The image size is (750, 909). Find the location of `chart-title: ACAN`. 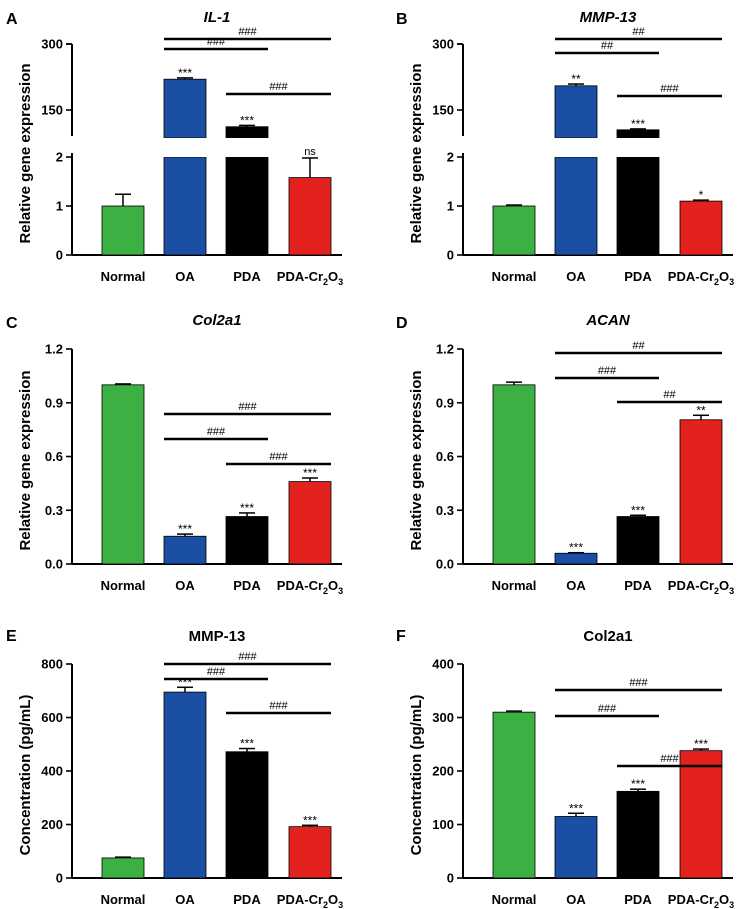

chart-title: ACAN is located at coordinates (607, 320).